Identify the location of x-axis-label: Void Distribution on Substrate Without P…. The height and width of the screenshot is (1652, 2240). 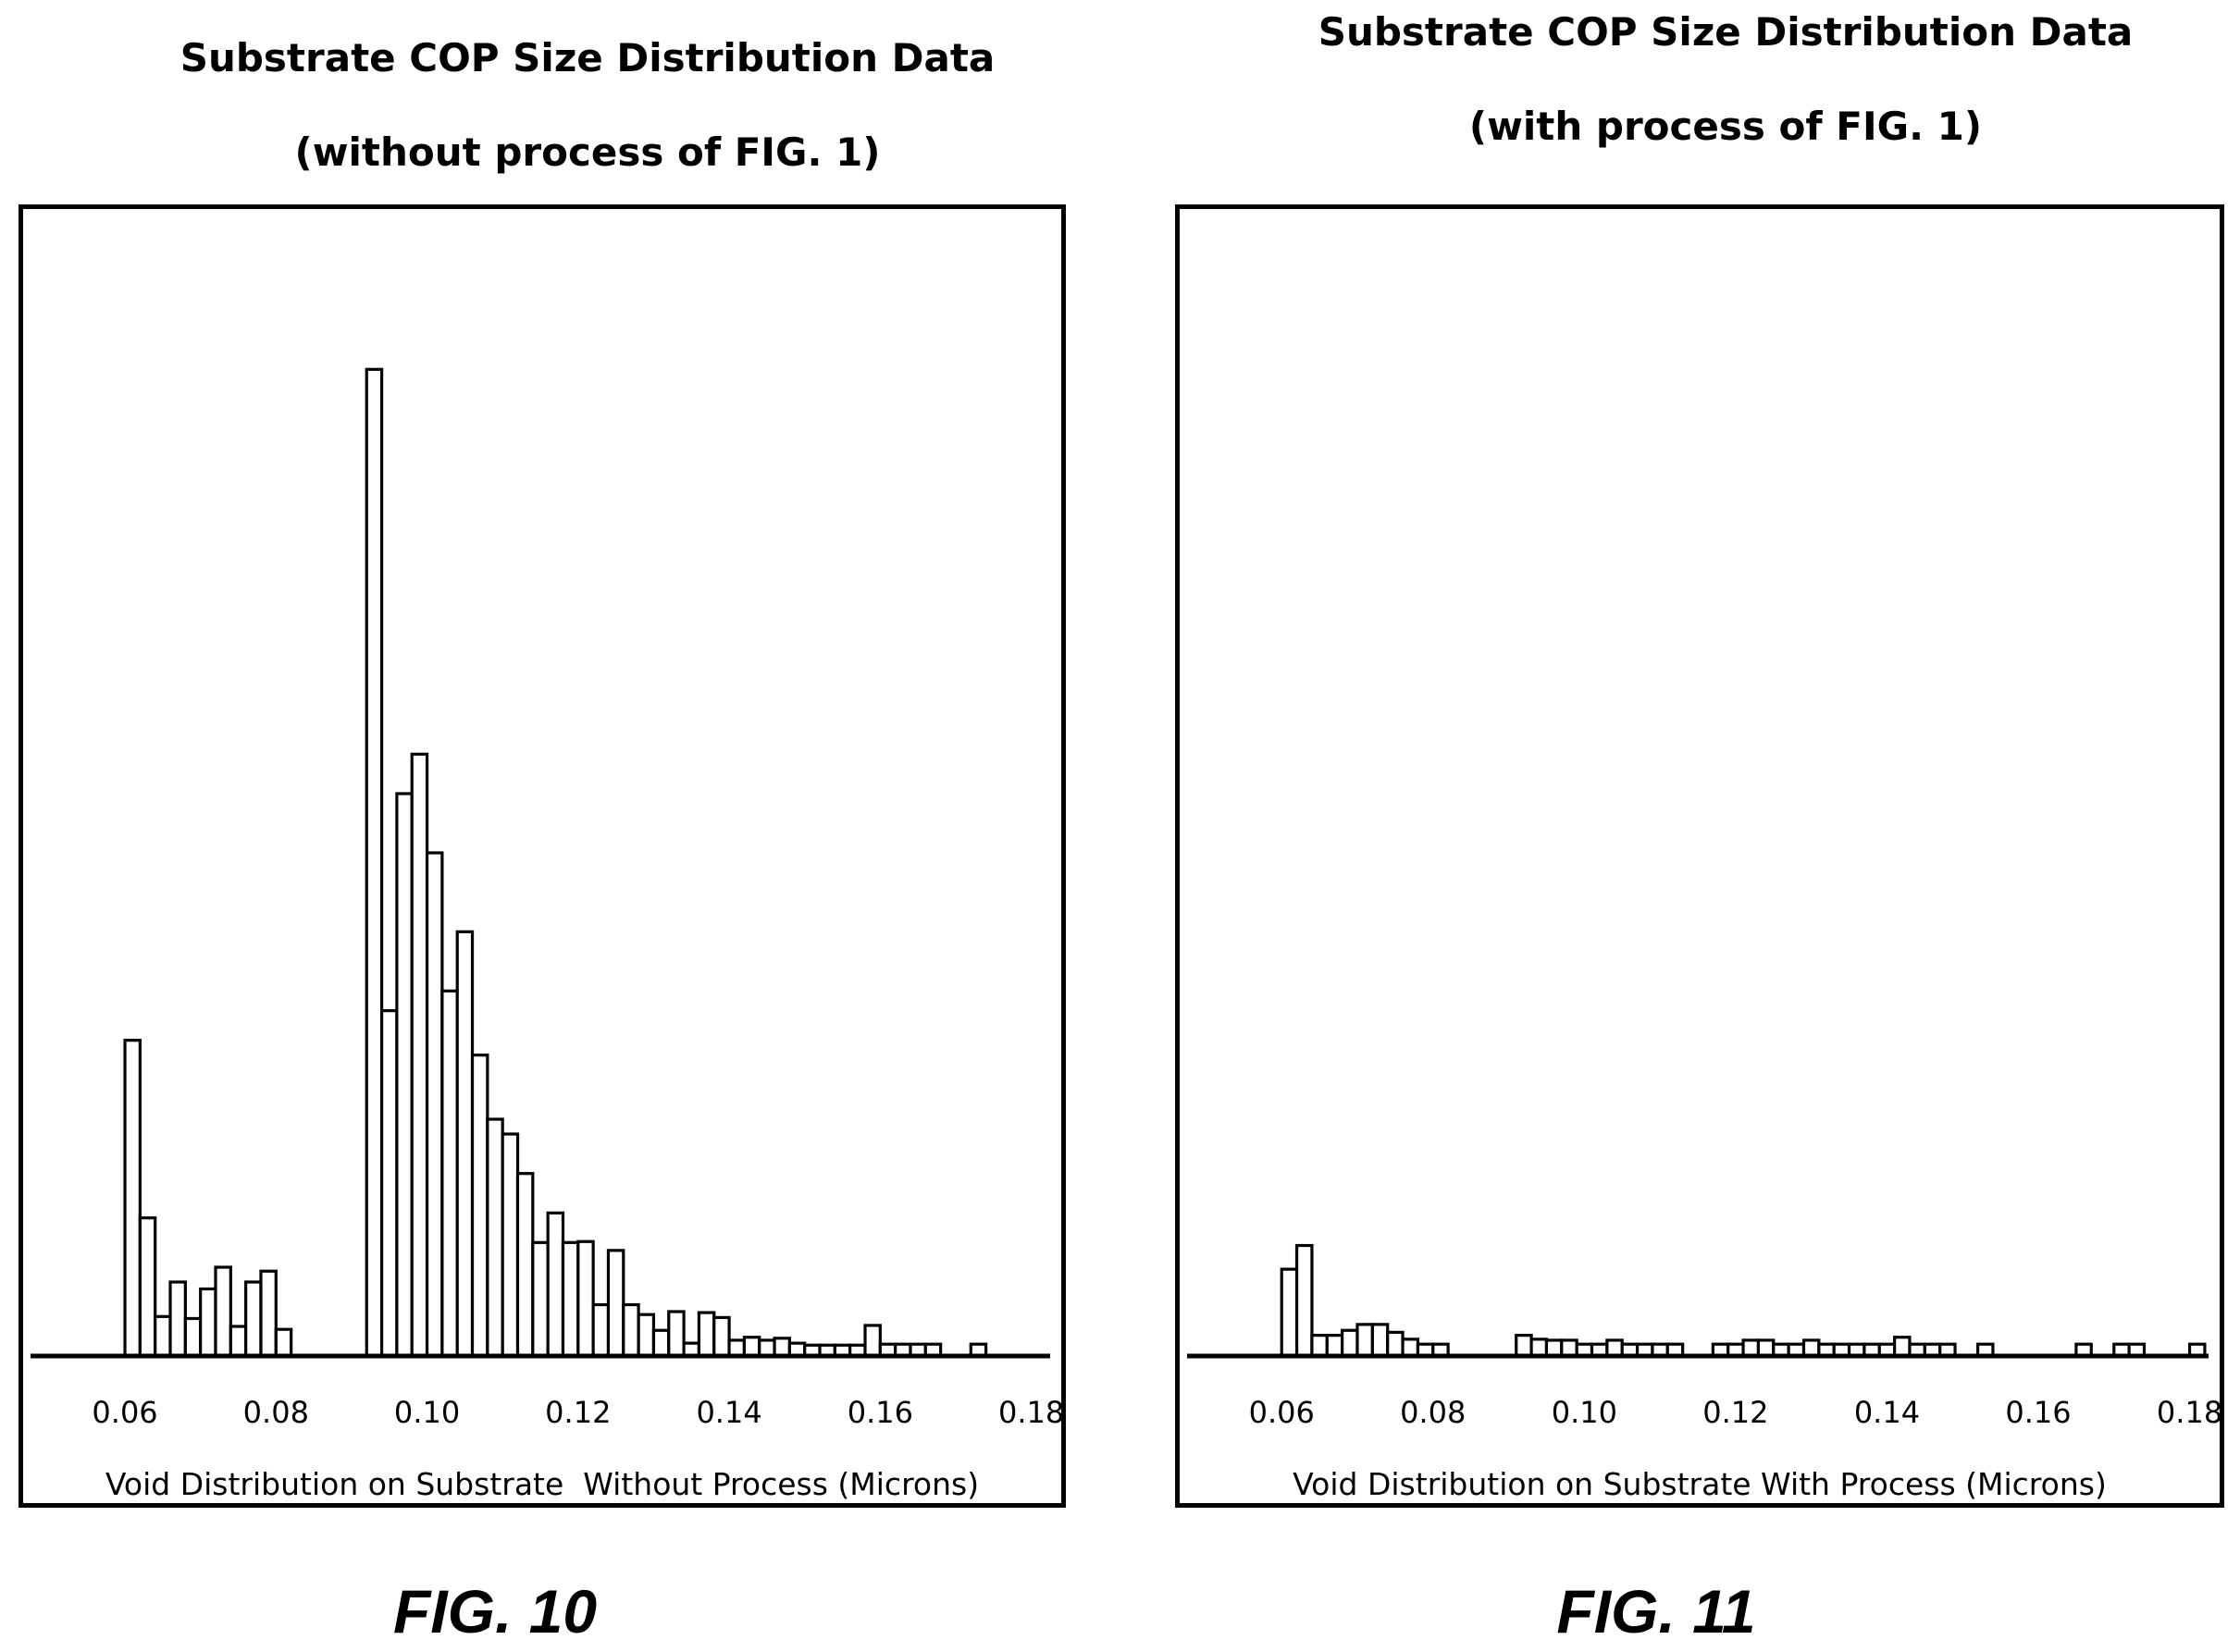
(542, 1484).